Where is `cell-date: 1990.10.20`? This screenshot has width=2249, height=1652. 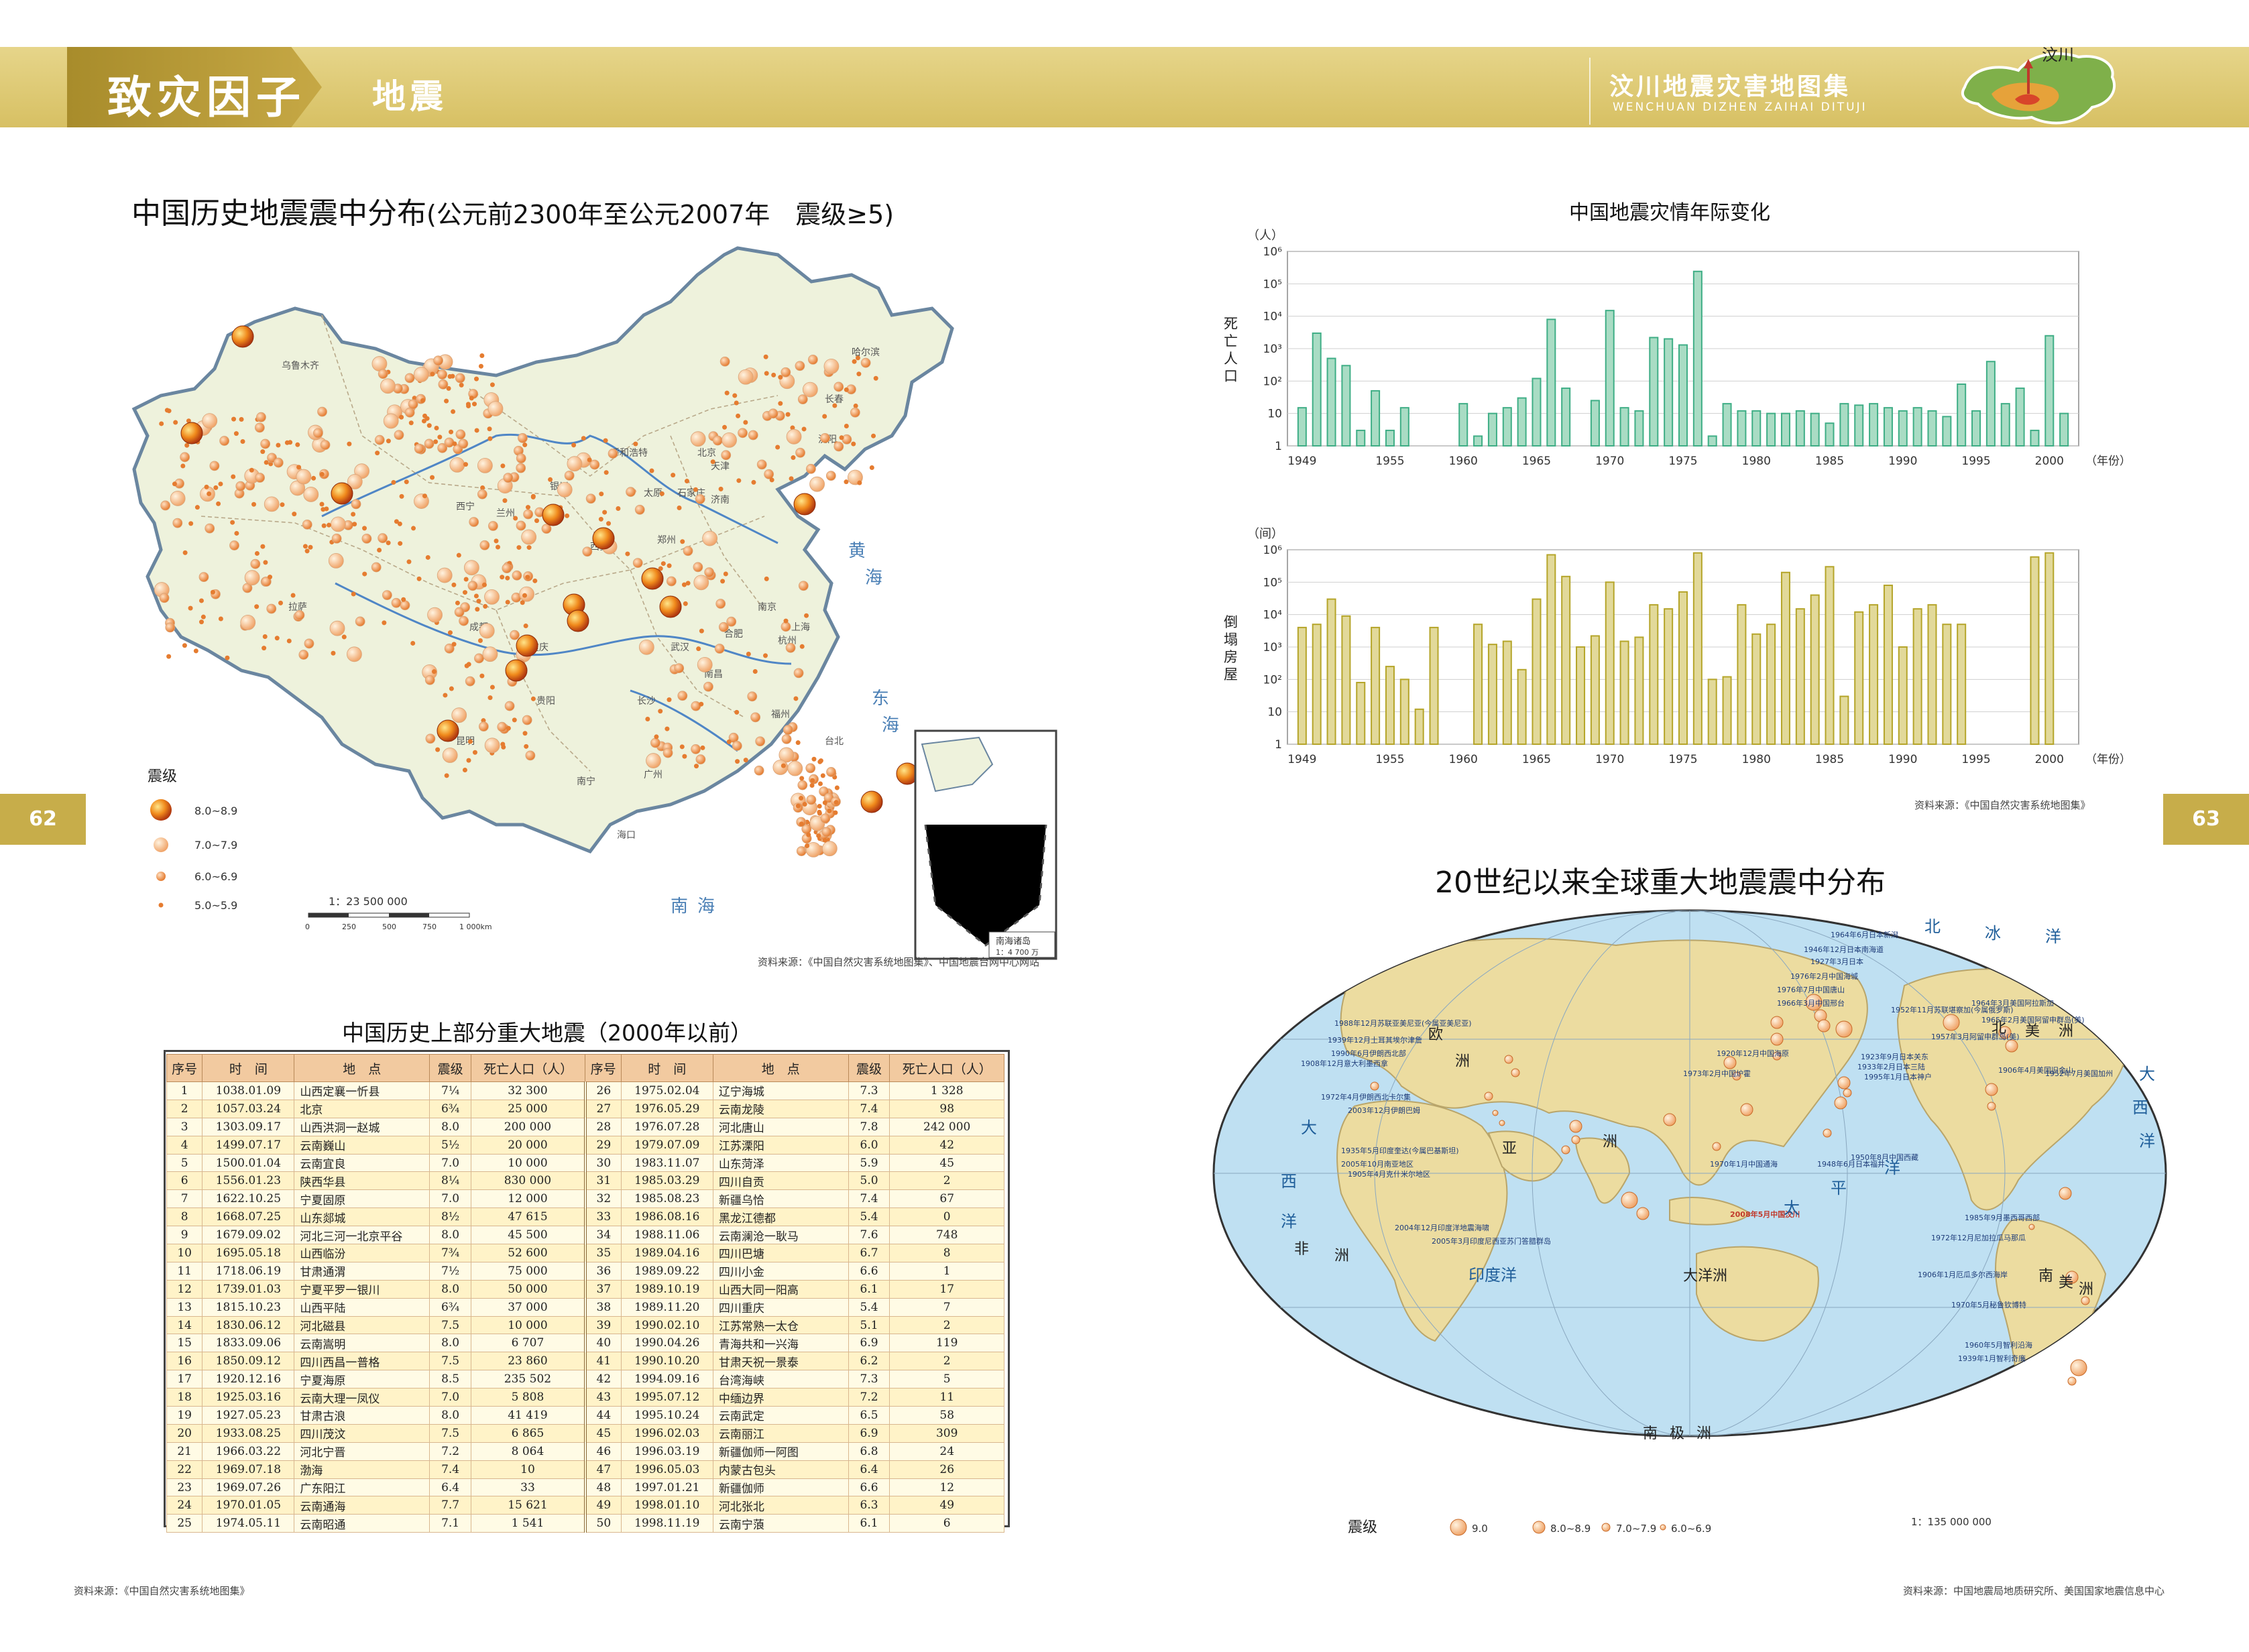 cell-date: 1990.10.20 is located at coordinates (666, 1361).